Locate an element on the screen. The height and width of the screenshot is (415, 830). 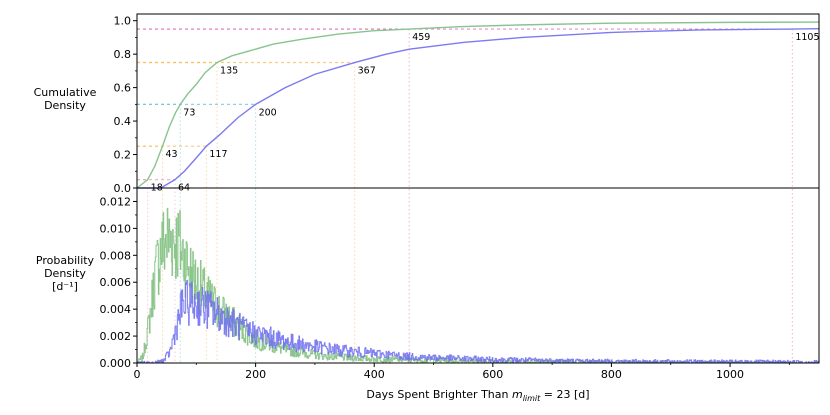
bottom-ytick-label-6: 0.012 is located at coordinates (116, 201).